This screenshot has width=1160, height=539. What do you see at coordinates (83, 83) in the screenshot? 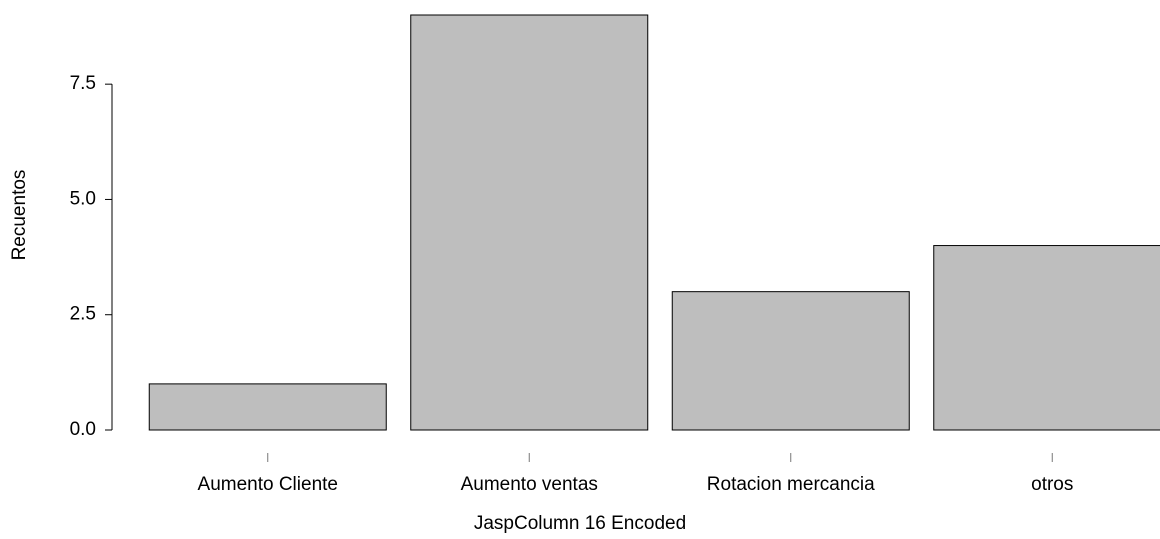
I see `y-tick-label: 7.5` at bounding box center [83, 83].